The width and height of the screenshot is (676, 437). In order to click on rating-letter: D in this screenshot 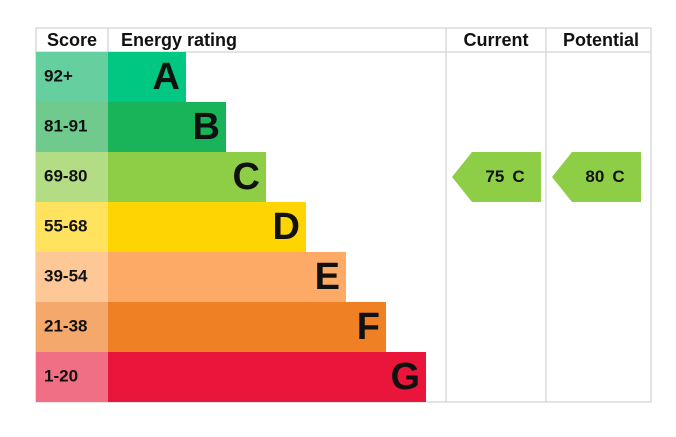, I will do `click(286, 227)`.